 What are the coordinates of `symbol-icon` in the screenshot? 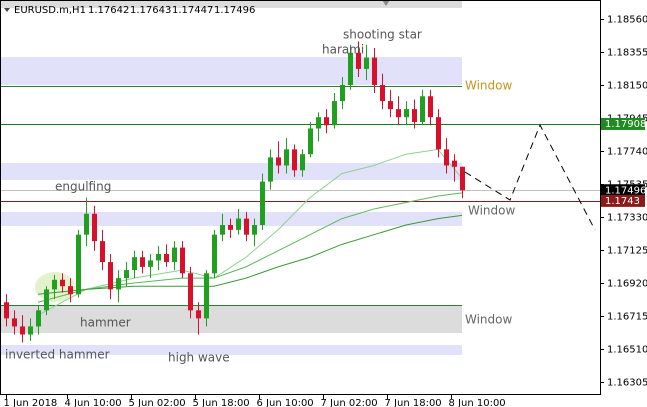 It's located at (7, 10).